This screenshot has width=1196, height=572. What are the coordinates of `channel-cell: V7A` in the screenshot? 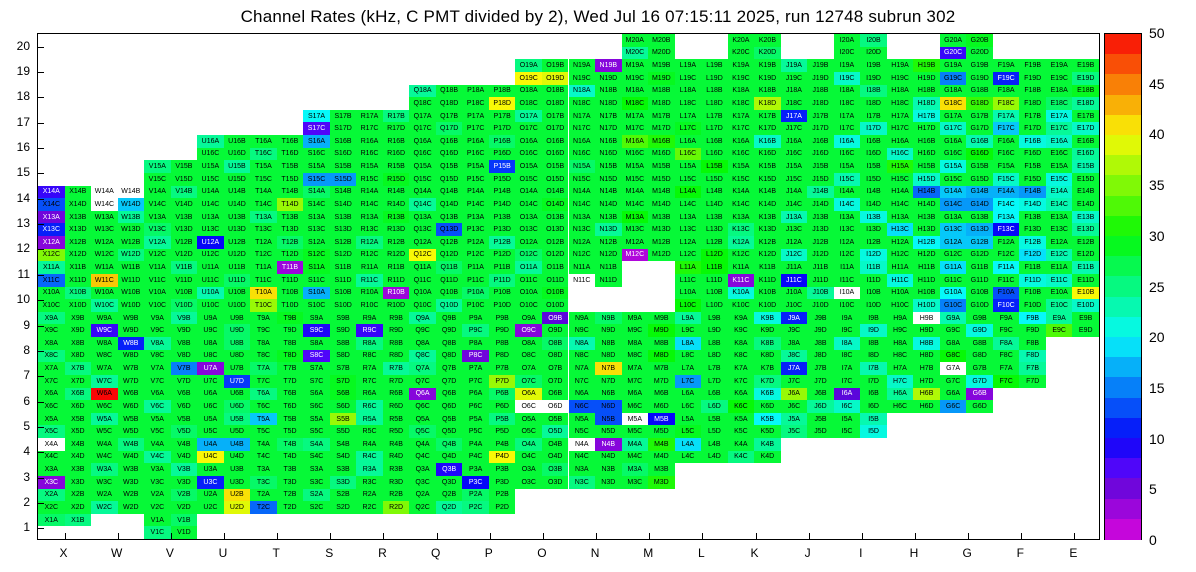 It's located at (157, 368).